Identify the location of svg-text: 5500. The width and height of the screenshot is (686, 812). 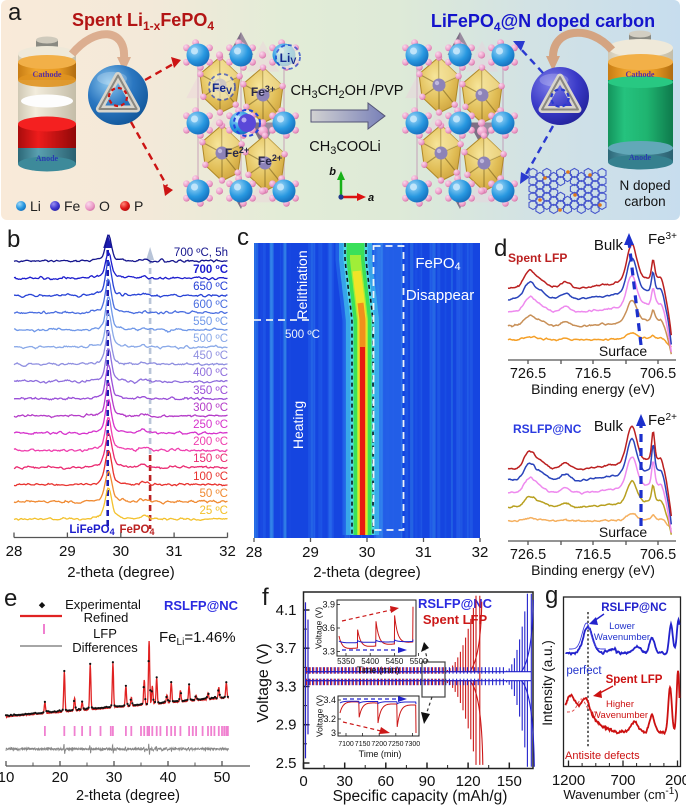
(419, 661).